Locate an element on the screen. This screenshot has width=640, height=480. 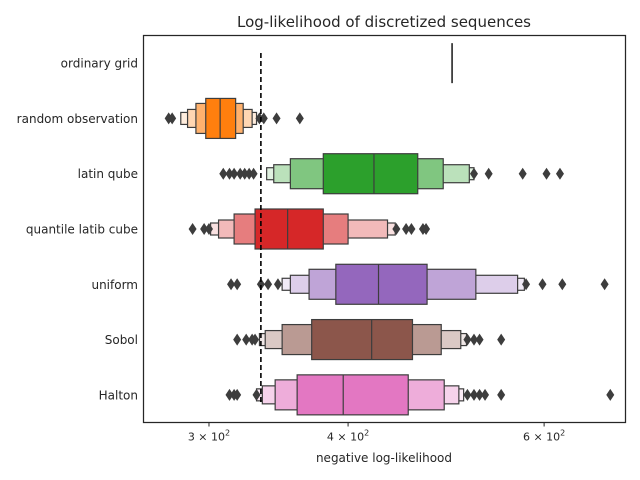
x-tick-label: 3 × 102 is located at coordinates (209, 436).